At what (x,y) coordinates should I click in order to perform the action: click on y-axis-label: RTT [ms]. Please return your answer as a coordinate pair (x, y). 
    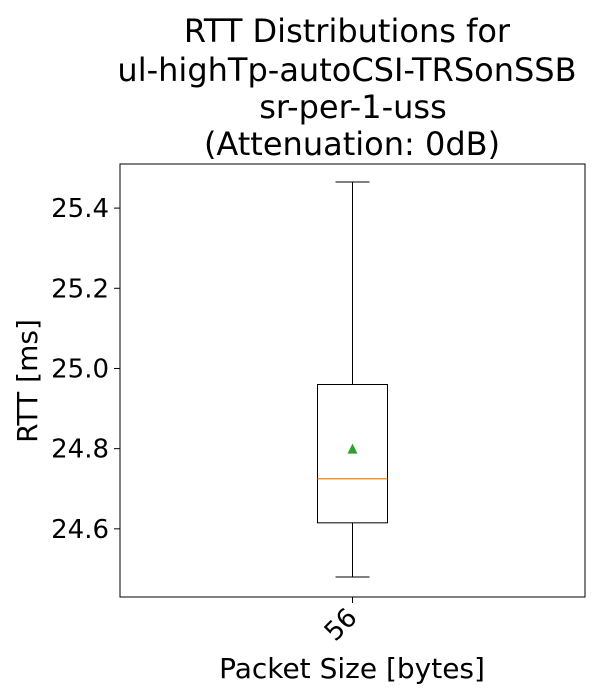
    Looking at the image, I should click on (27, 381).